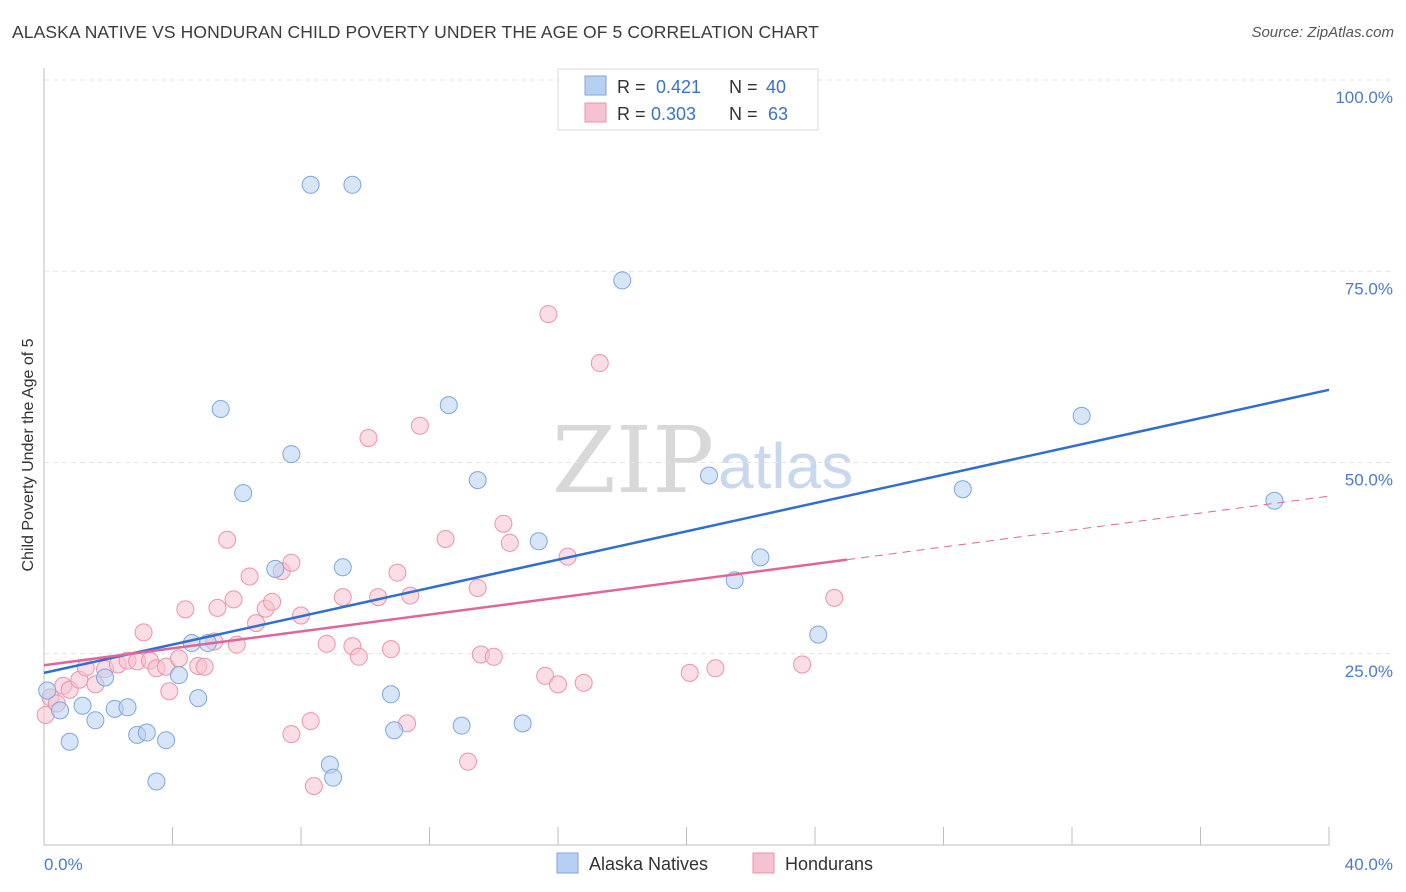 The height and width of the screenshot is (892, 1406). I want to click on x-tick-label: 40.0%, so click(1369, 864).